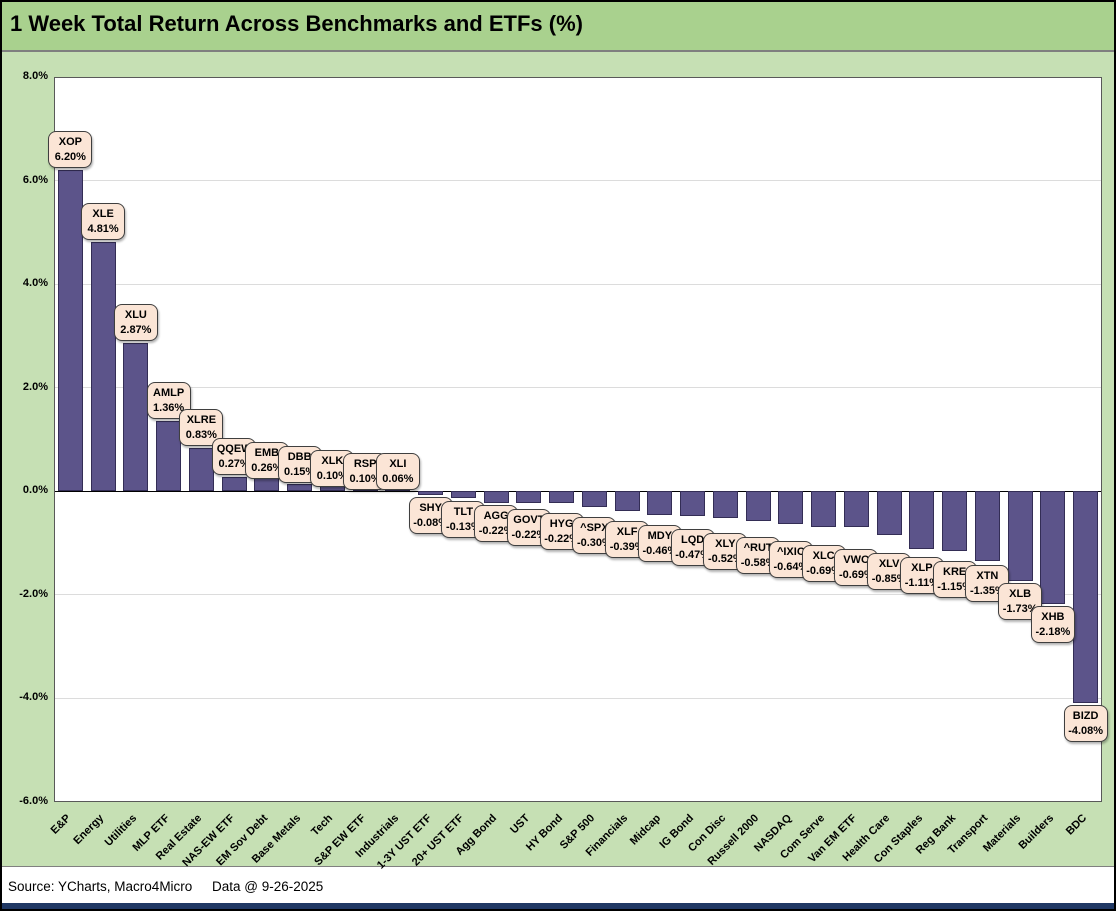 Image resolution: width=1116 pixels, height=911 pixels. I want to click on bar-callout-label: XLB -1.73%, so click(1020, 601).